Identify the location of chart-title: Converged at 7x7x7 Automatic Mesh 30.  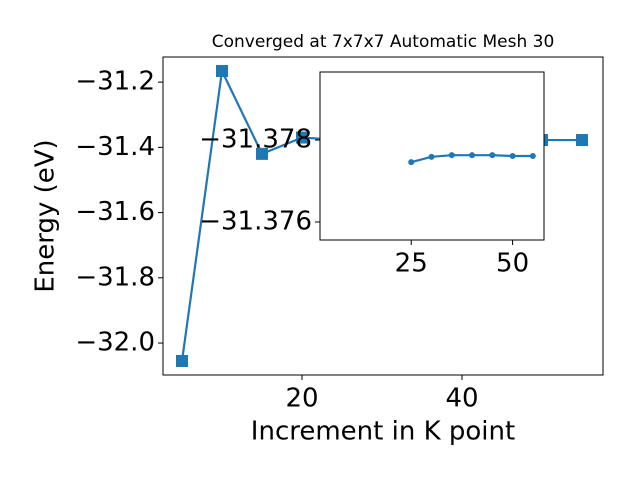
(383, 42).